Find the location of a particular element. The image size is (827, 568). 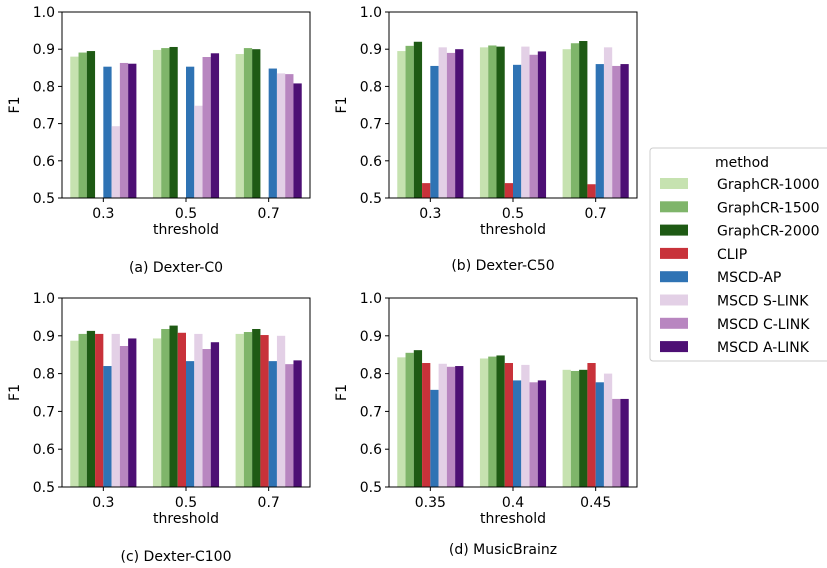

bar-mscd-a-link-0.3 is located at coordinates (459, 124).